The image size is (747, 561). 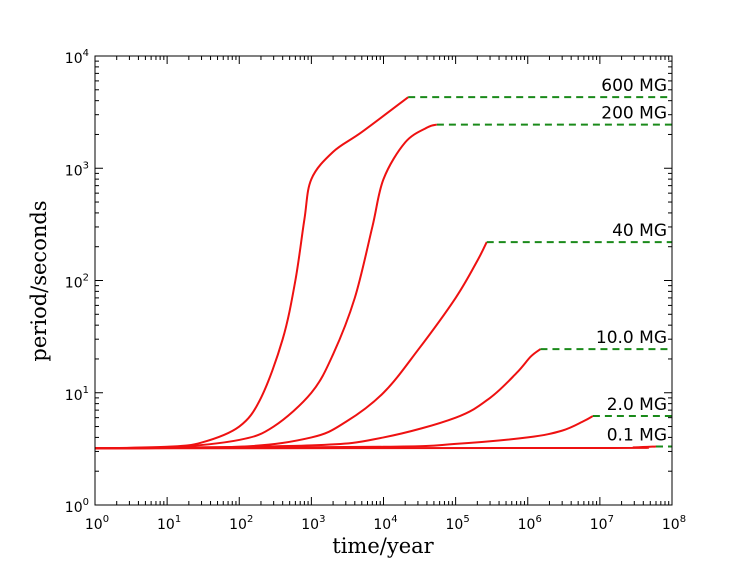 I want to click on y-tick-label-4: 10⁴, so click(x=77, y=57).